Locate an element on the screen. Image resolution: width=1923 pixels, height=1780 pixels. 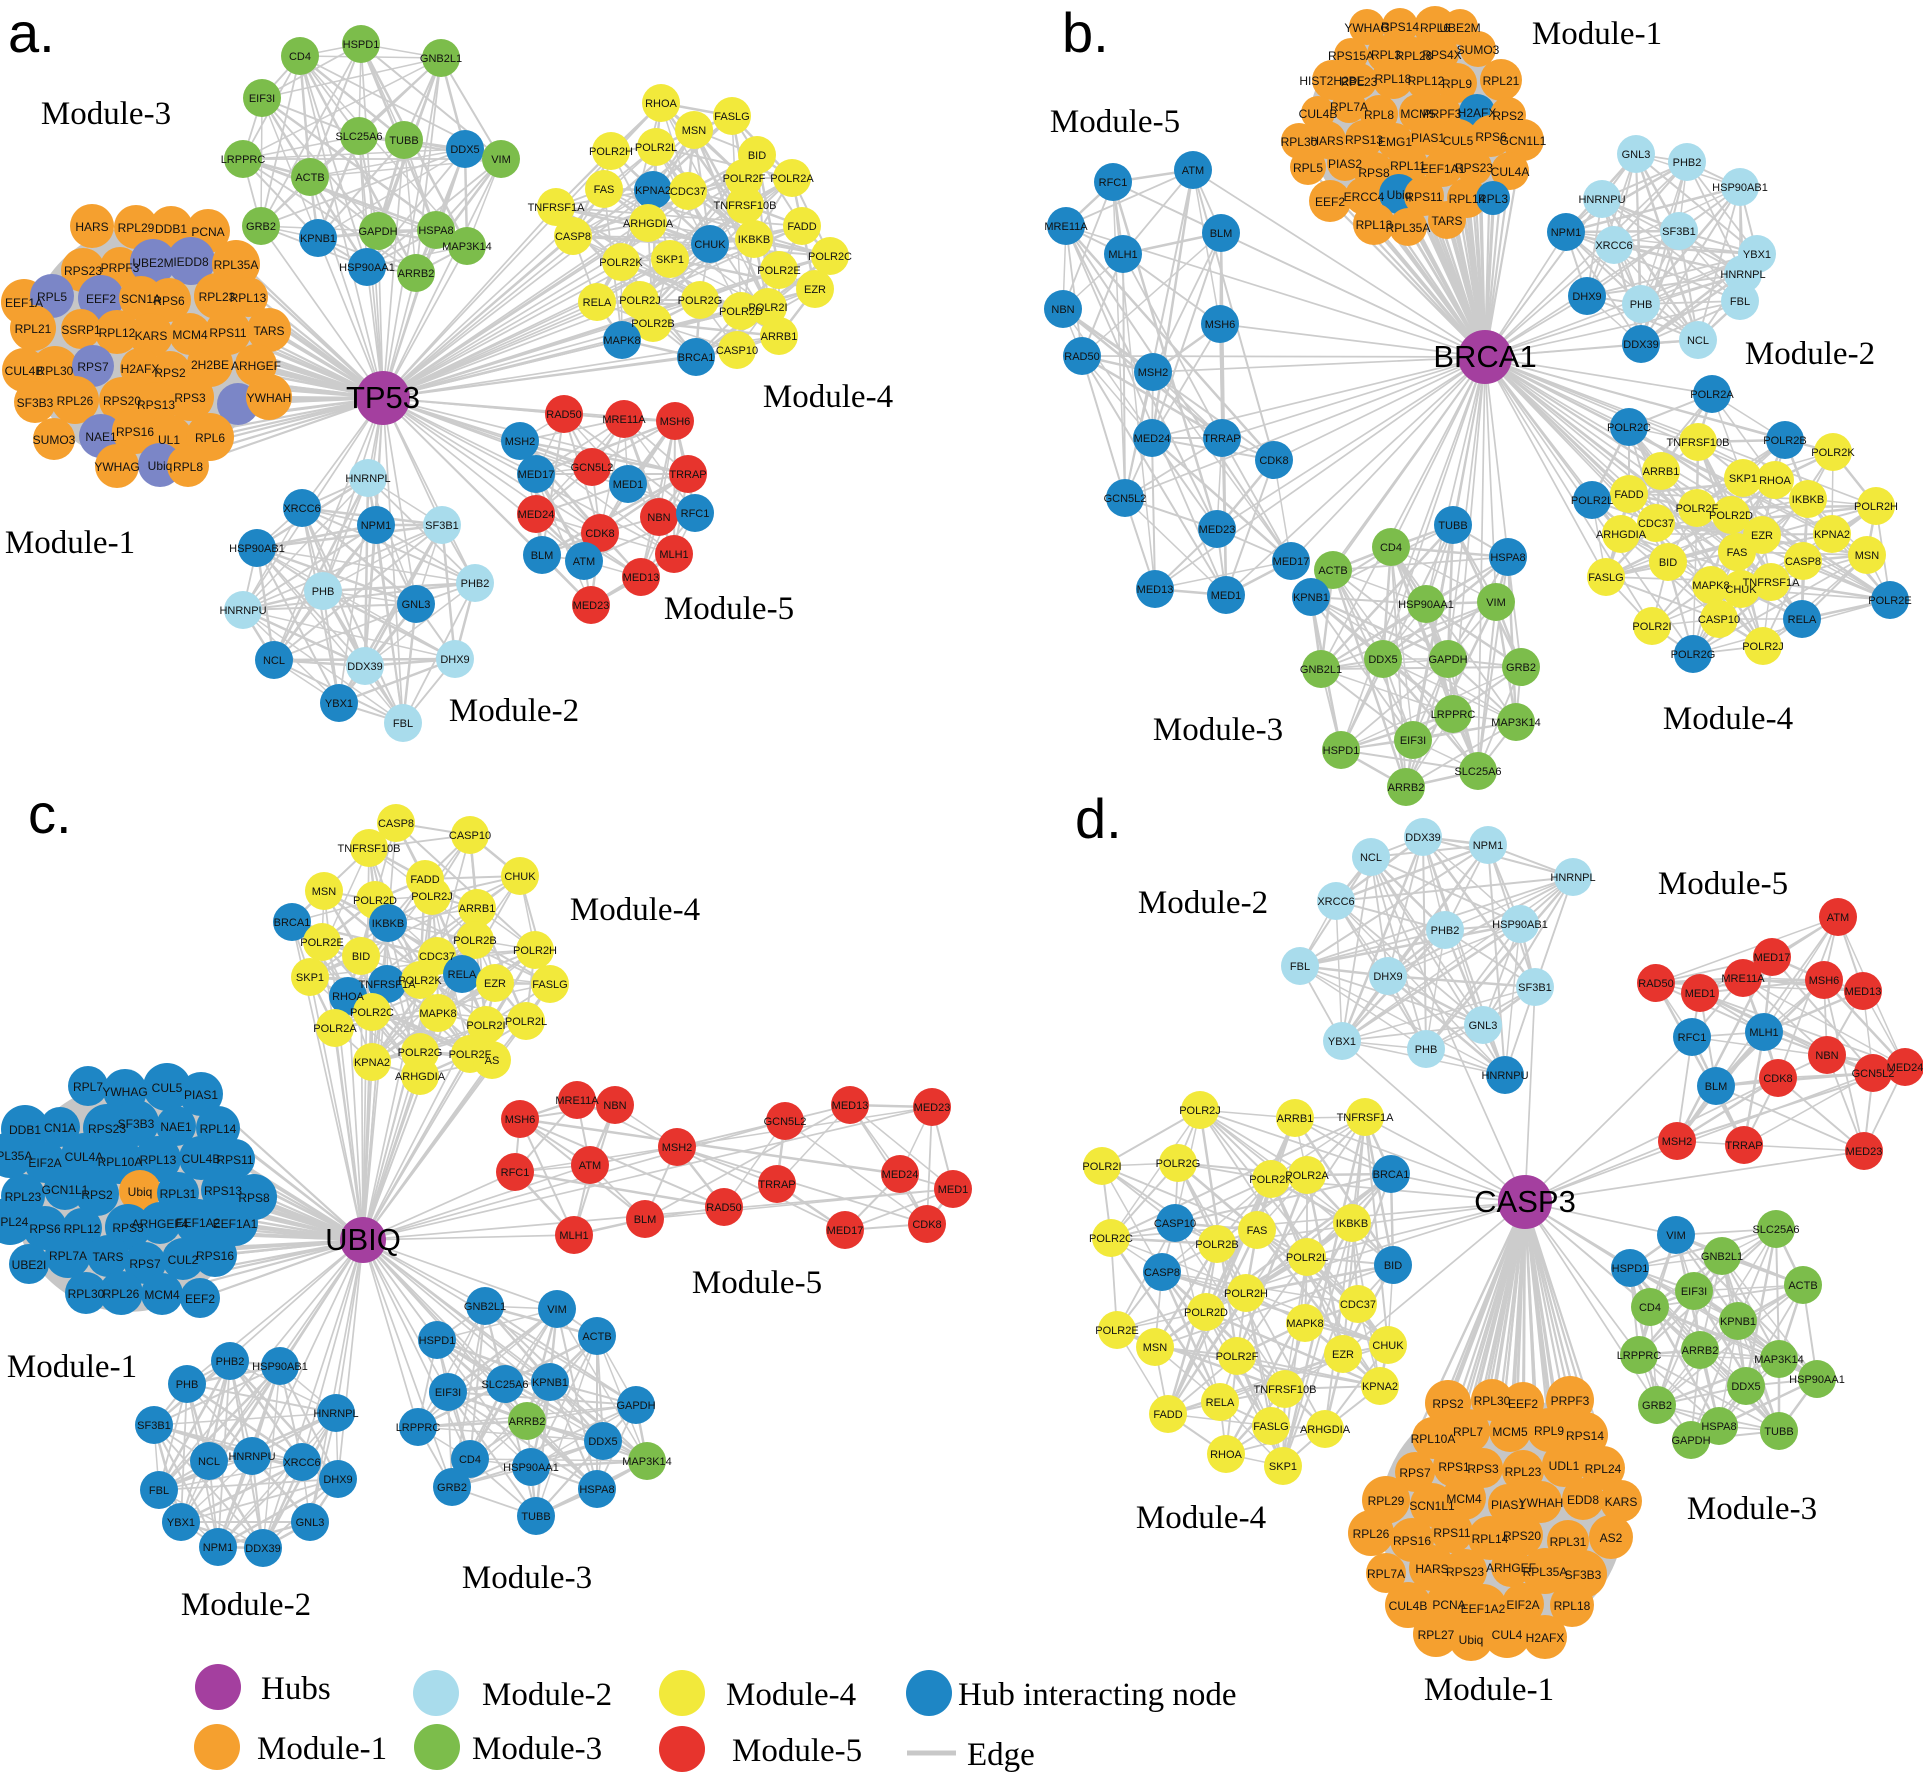
svg-text: FASLG is located at coordinates (1605, 578).